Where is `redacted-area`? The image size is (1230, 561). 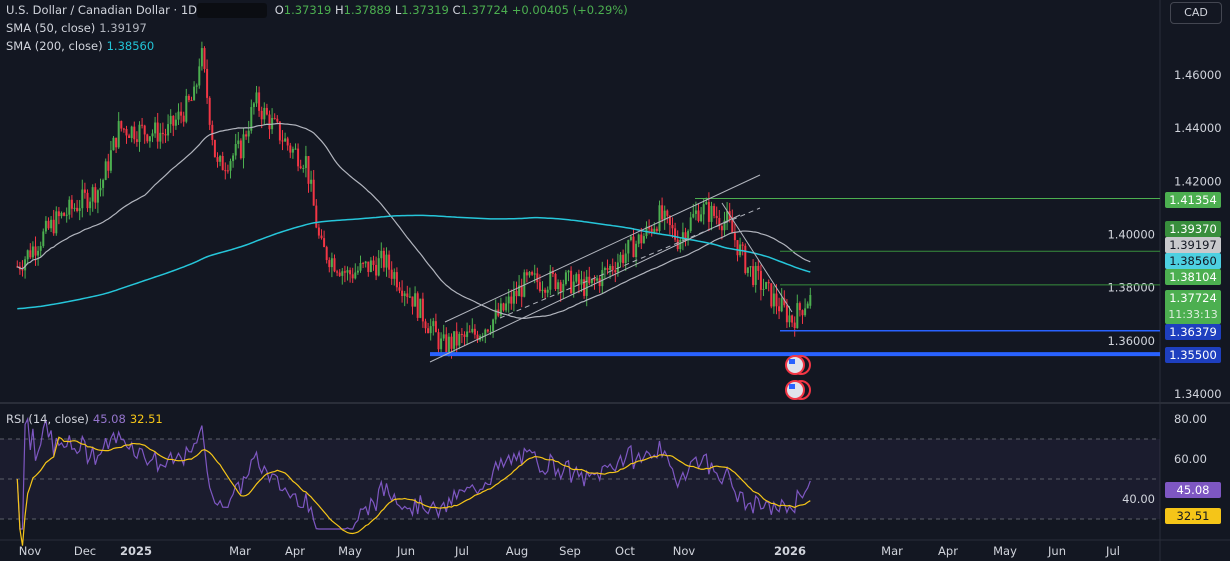
redacted-area is located at coordinates (232, 10).